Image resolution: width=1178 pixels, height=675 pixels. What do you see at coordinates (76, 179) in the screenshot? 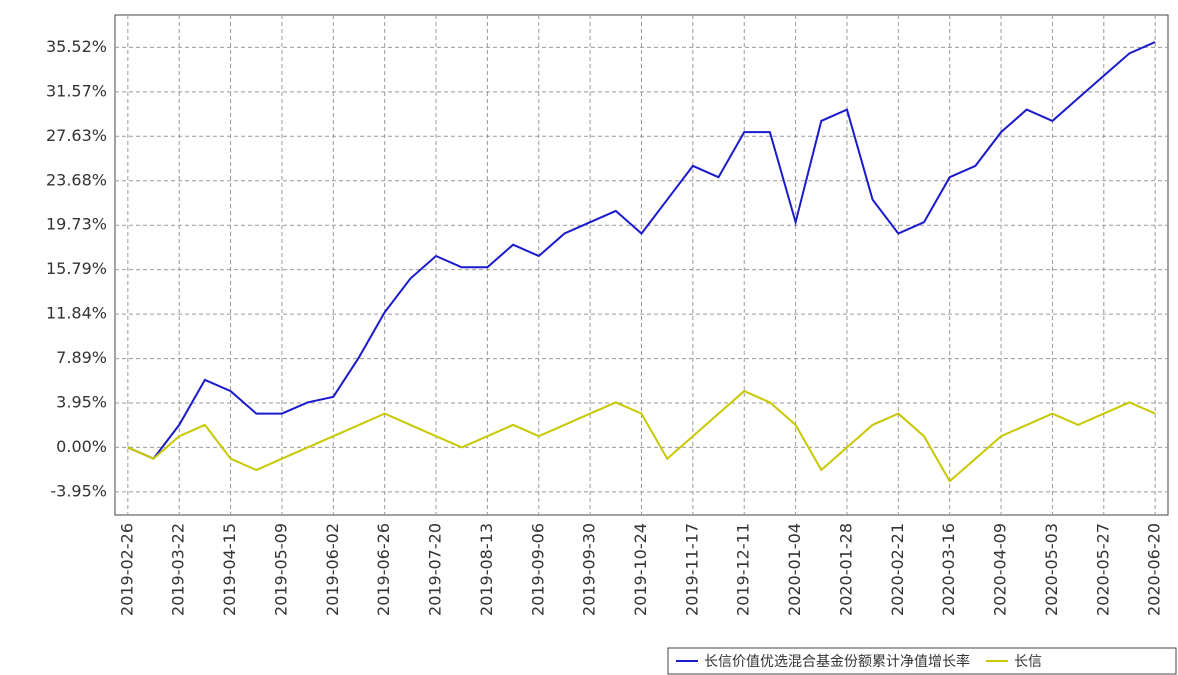
I see `y-tick-label: 23.68%` at bounding box center [76, 179].